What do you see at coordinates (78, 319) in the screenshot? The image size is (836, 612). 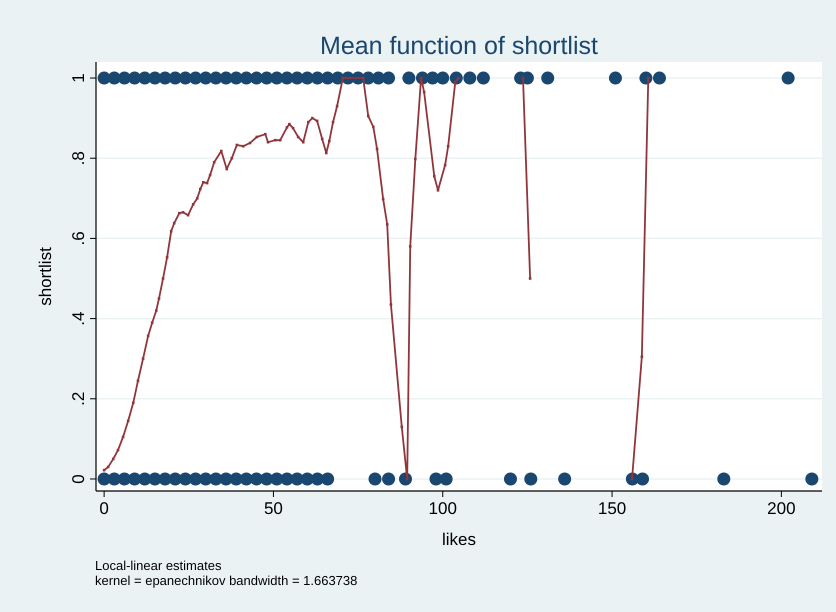 I see `y-tick-label: .4` at bounding box center [78, 319].